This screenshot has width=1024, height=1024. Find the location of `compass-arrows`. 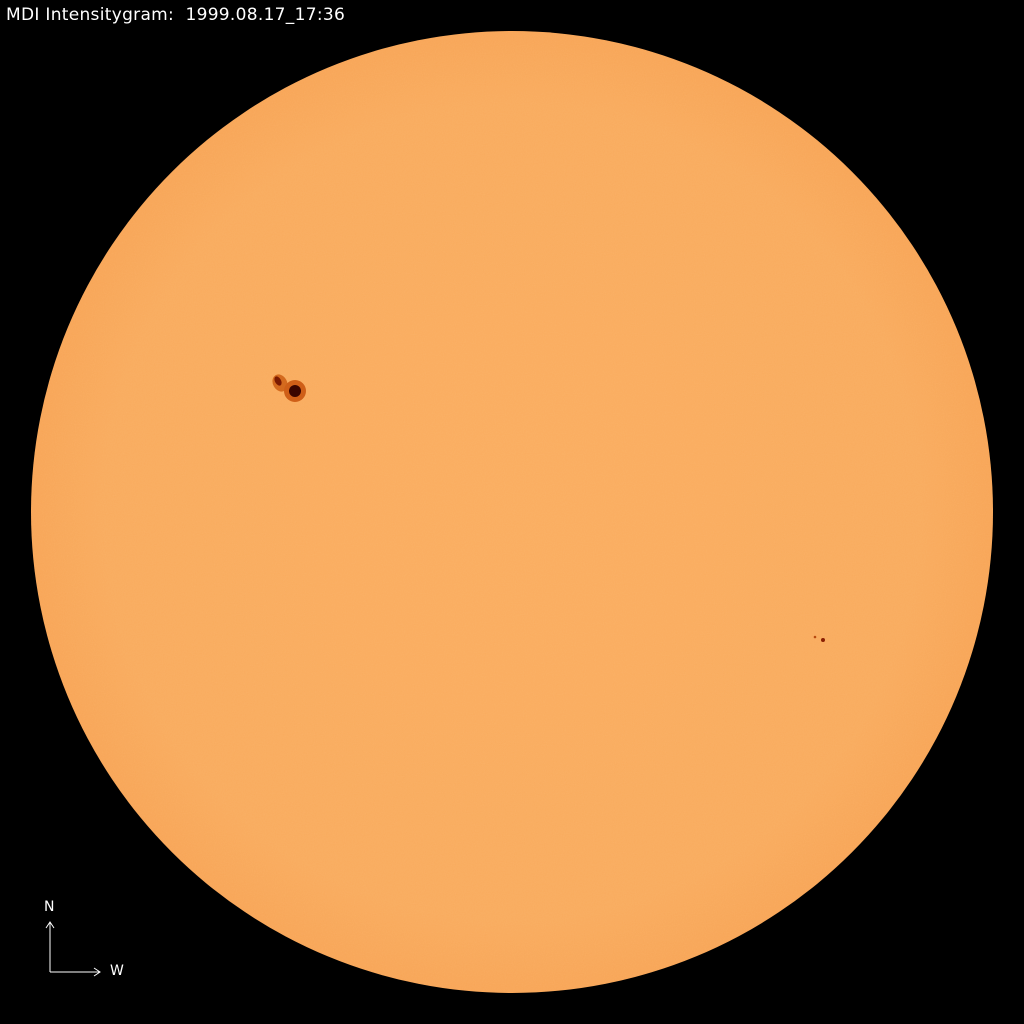

compass-arrows is located at coordinates (73, 949).